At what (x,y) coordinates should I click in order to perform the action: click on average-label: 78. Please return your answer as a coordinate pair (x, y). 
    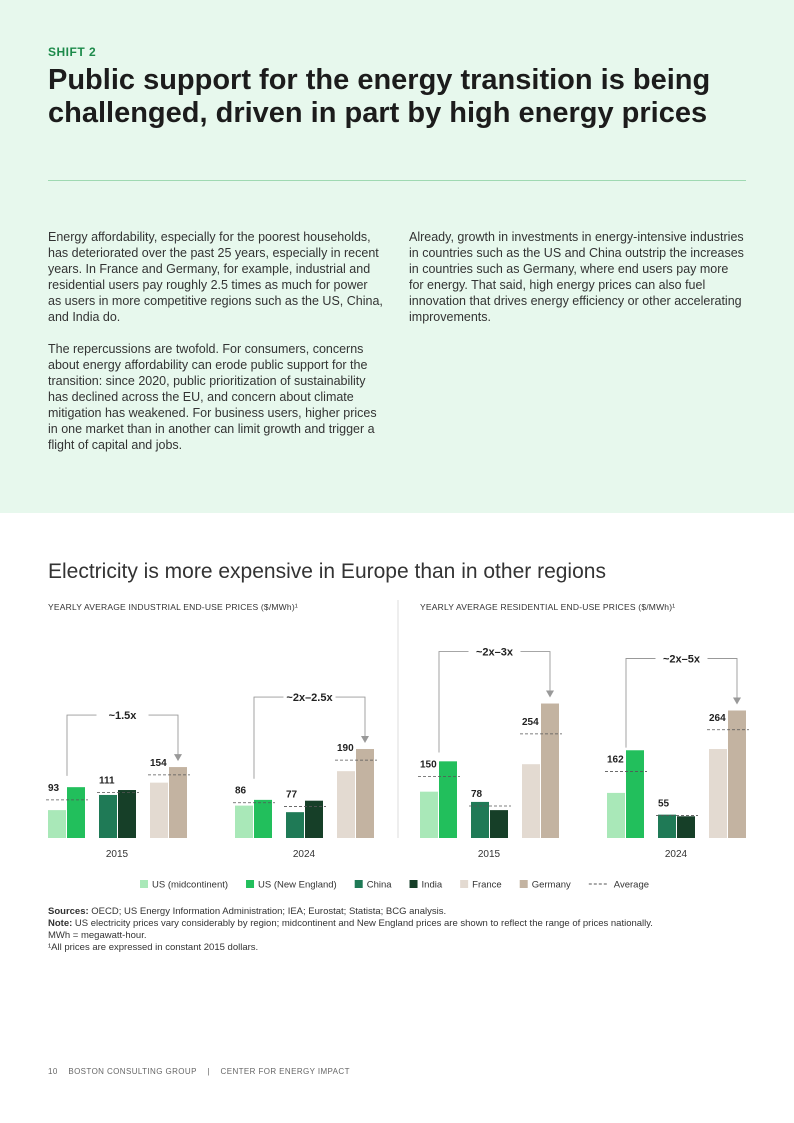
    Looking at the image, I should click on (477, 794).